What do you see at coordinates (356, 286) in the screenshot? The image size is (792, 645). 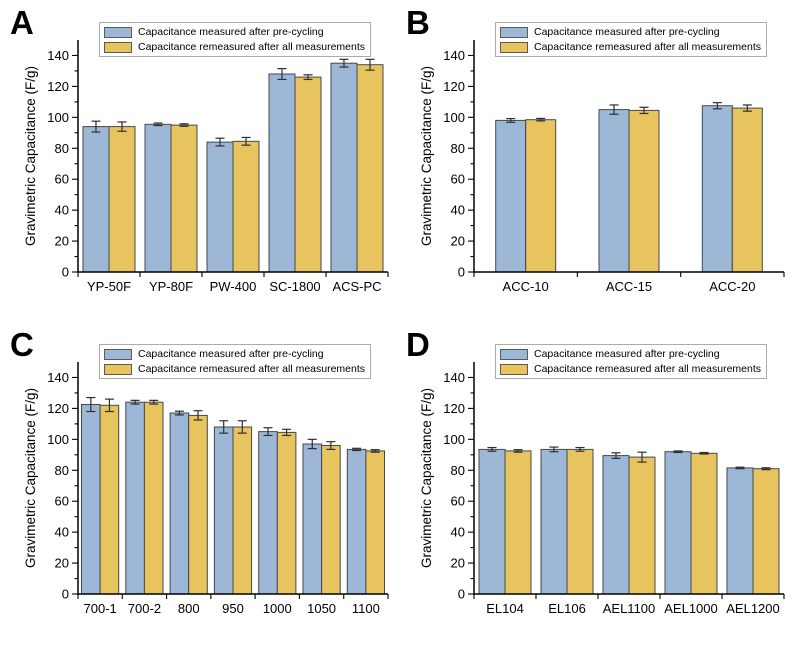 I see `x-tick-label: ACS-PC` at bounding box center [356, 286].